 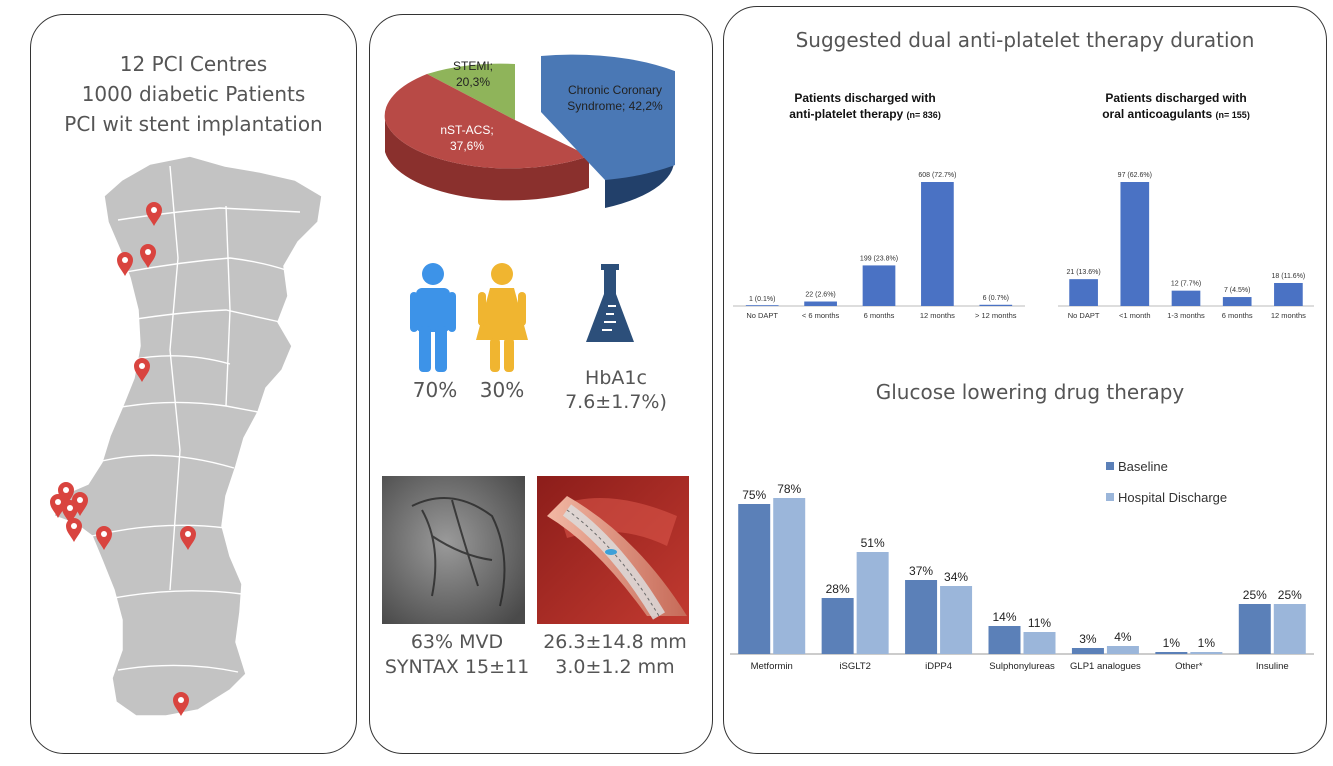 I want to click on female-percentage: 30%, so click(x=502, y=390).